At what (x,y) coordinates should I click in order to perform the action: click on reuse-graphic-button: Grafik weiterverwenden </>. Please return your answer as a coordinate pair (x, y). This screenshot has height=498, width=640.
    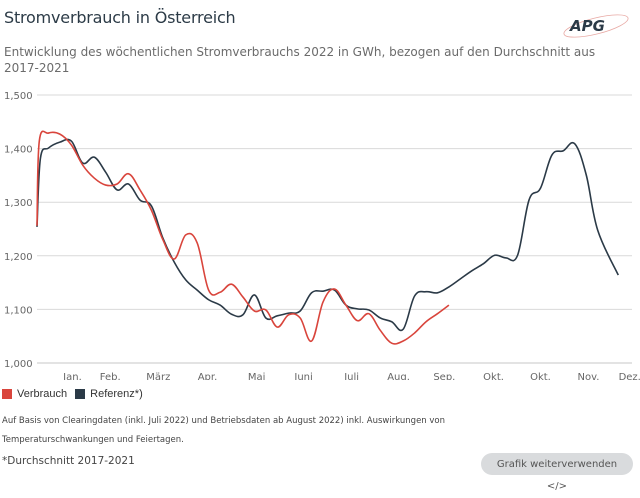
    Looking at the image, I should click on (557, 472).